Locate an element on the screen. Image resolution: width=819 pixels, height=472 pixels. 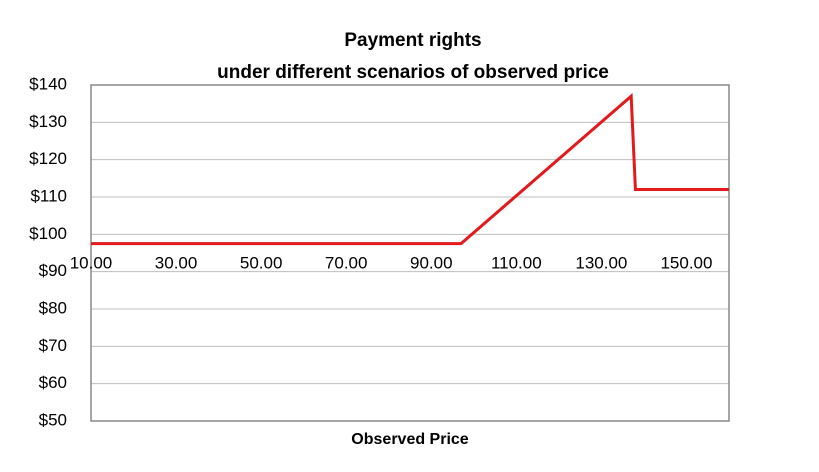
y-tick-label: $90 is located at coordinates (53, 270).